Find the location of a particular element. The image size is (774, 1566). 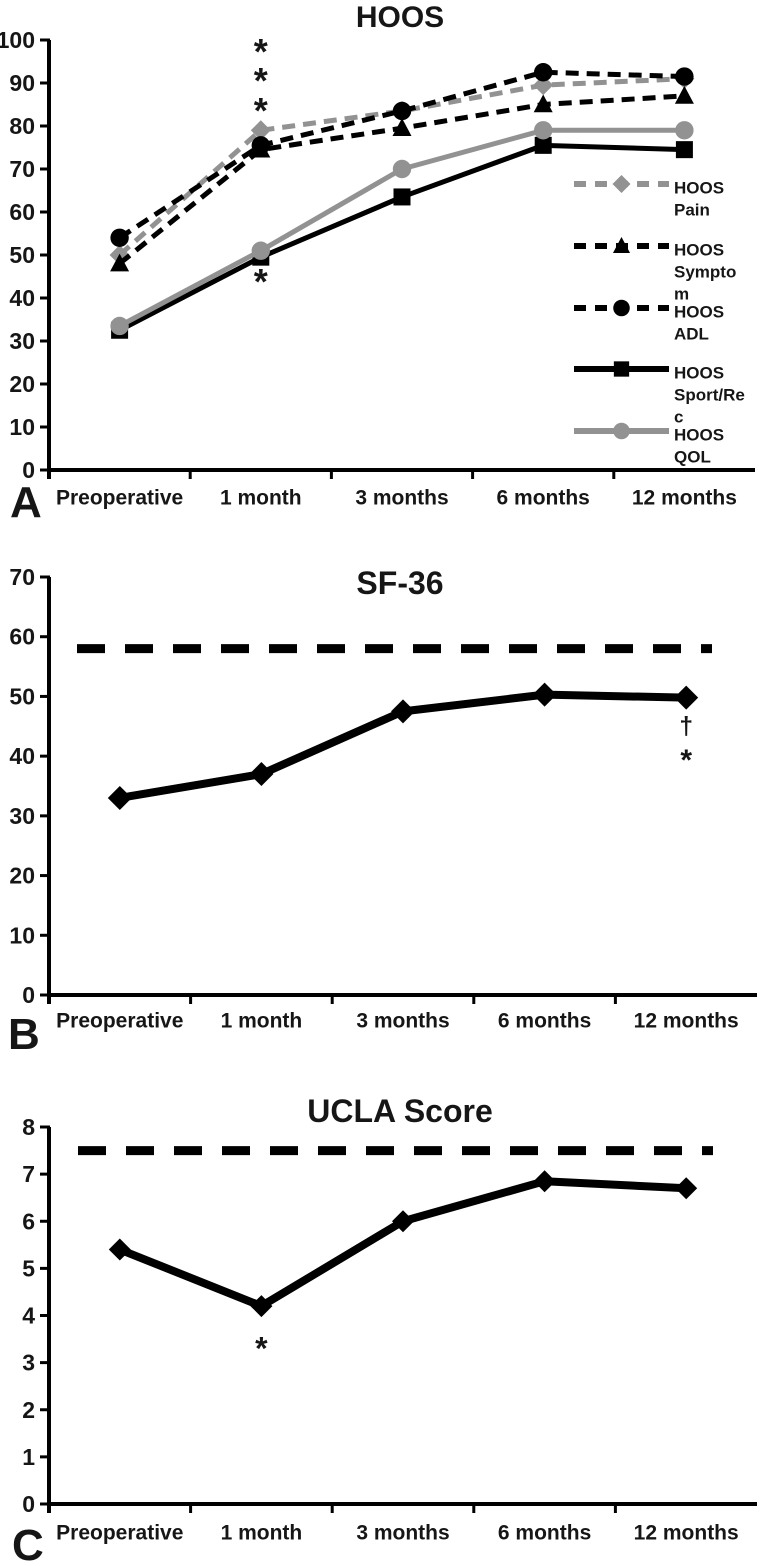

y-tick-label: 2 is located at coordinates (28, 1410).